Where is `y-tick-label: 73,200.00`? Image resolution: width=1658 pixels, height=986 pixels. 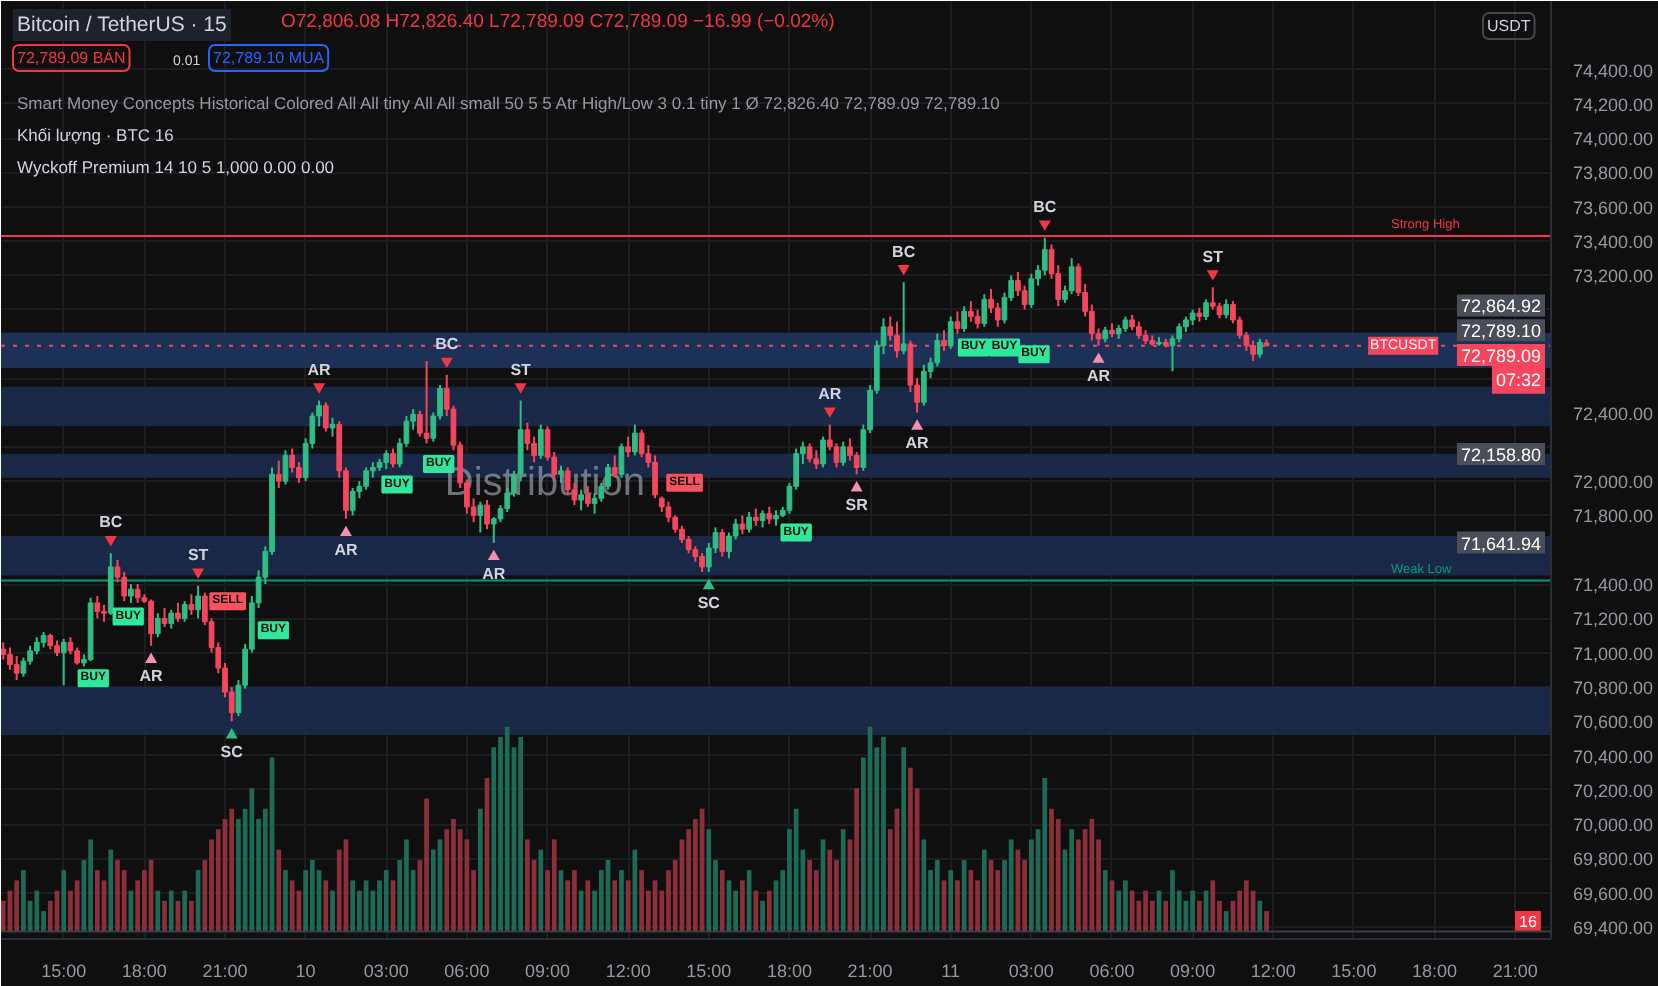
y-tick-label: 73,200.00 is located at coordinates (1613, 276).